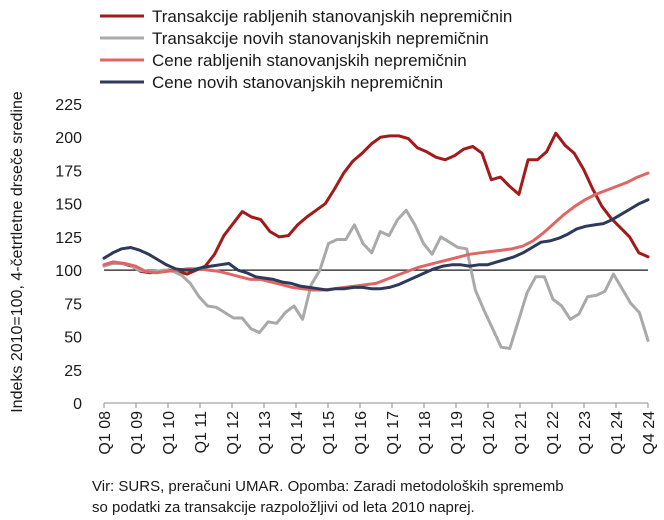  What do you see at coordinates (425, 433) in the screenshot?
I see `x-tick-label: Q1 18` at bounding box center [425, 433].